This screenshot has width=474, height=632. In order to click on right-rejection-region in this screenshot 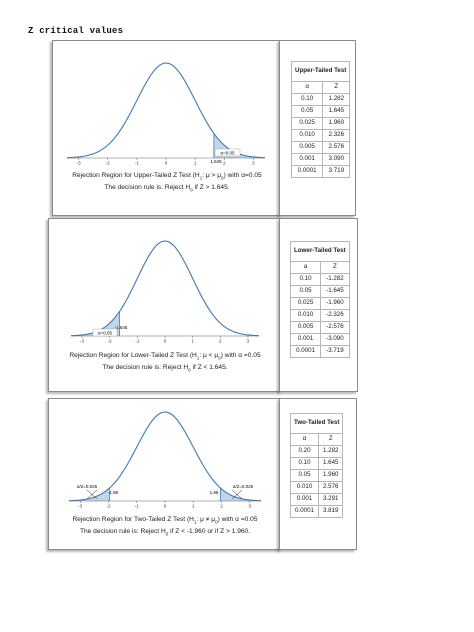, I will do `click(240, 494)`.